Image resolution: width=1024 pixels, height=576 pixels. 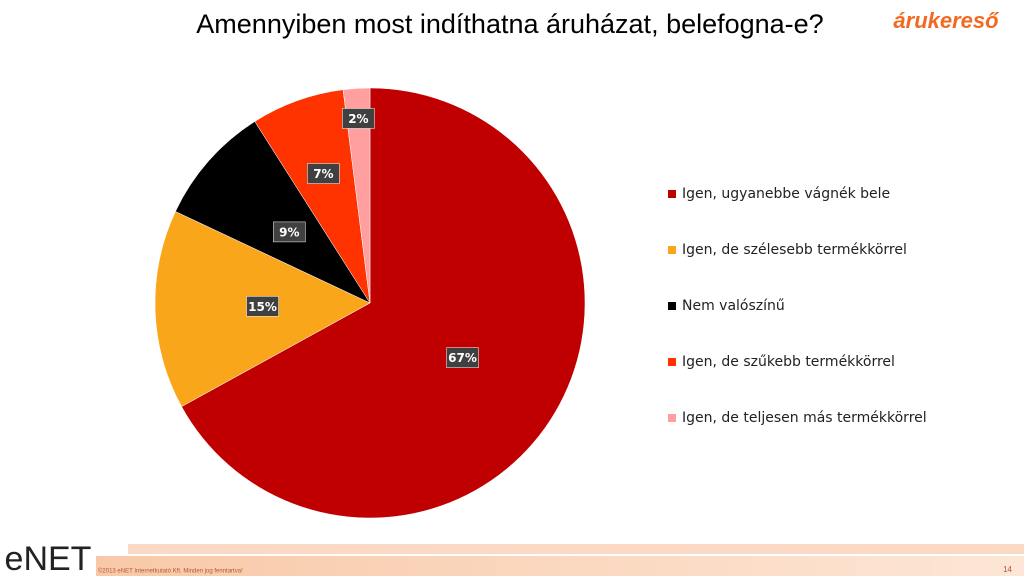 What do you see at coordinates (48, 558) in the screenshot?
I see `company-logo: eNET` at bounding box center [48, 558].